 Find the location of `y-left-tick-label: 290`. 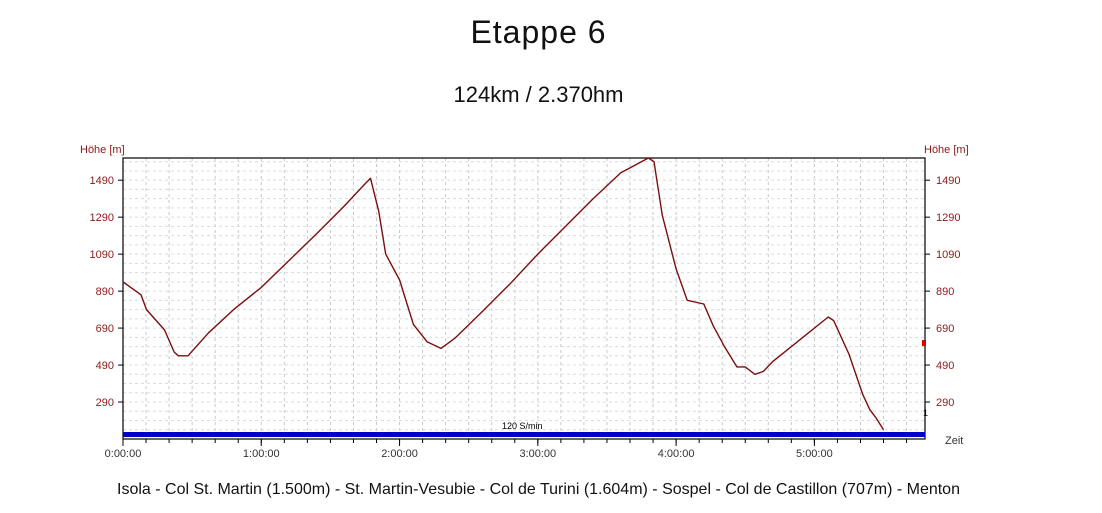

y-left-tick-label: 290 is located at coordinates (105, 403).